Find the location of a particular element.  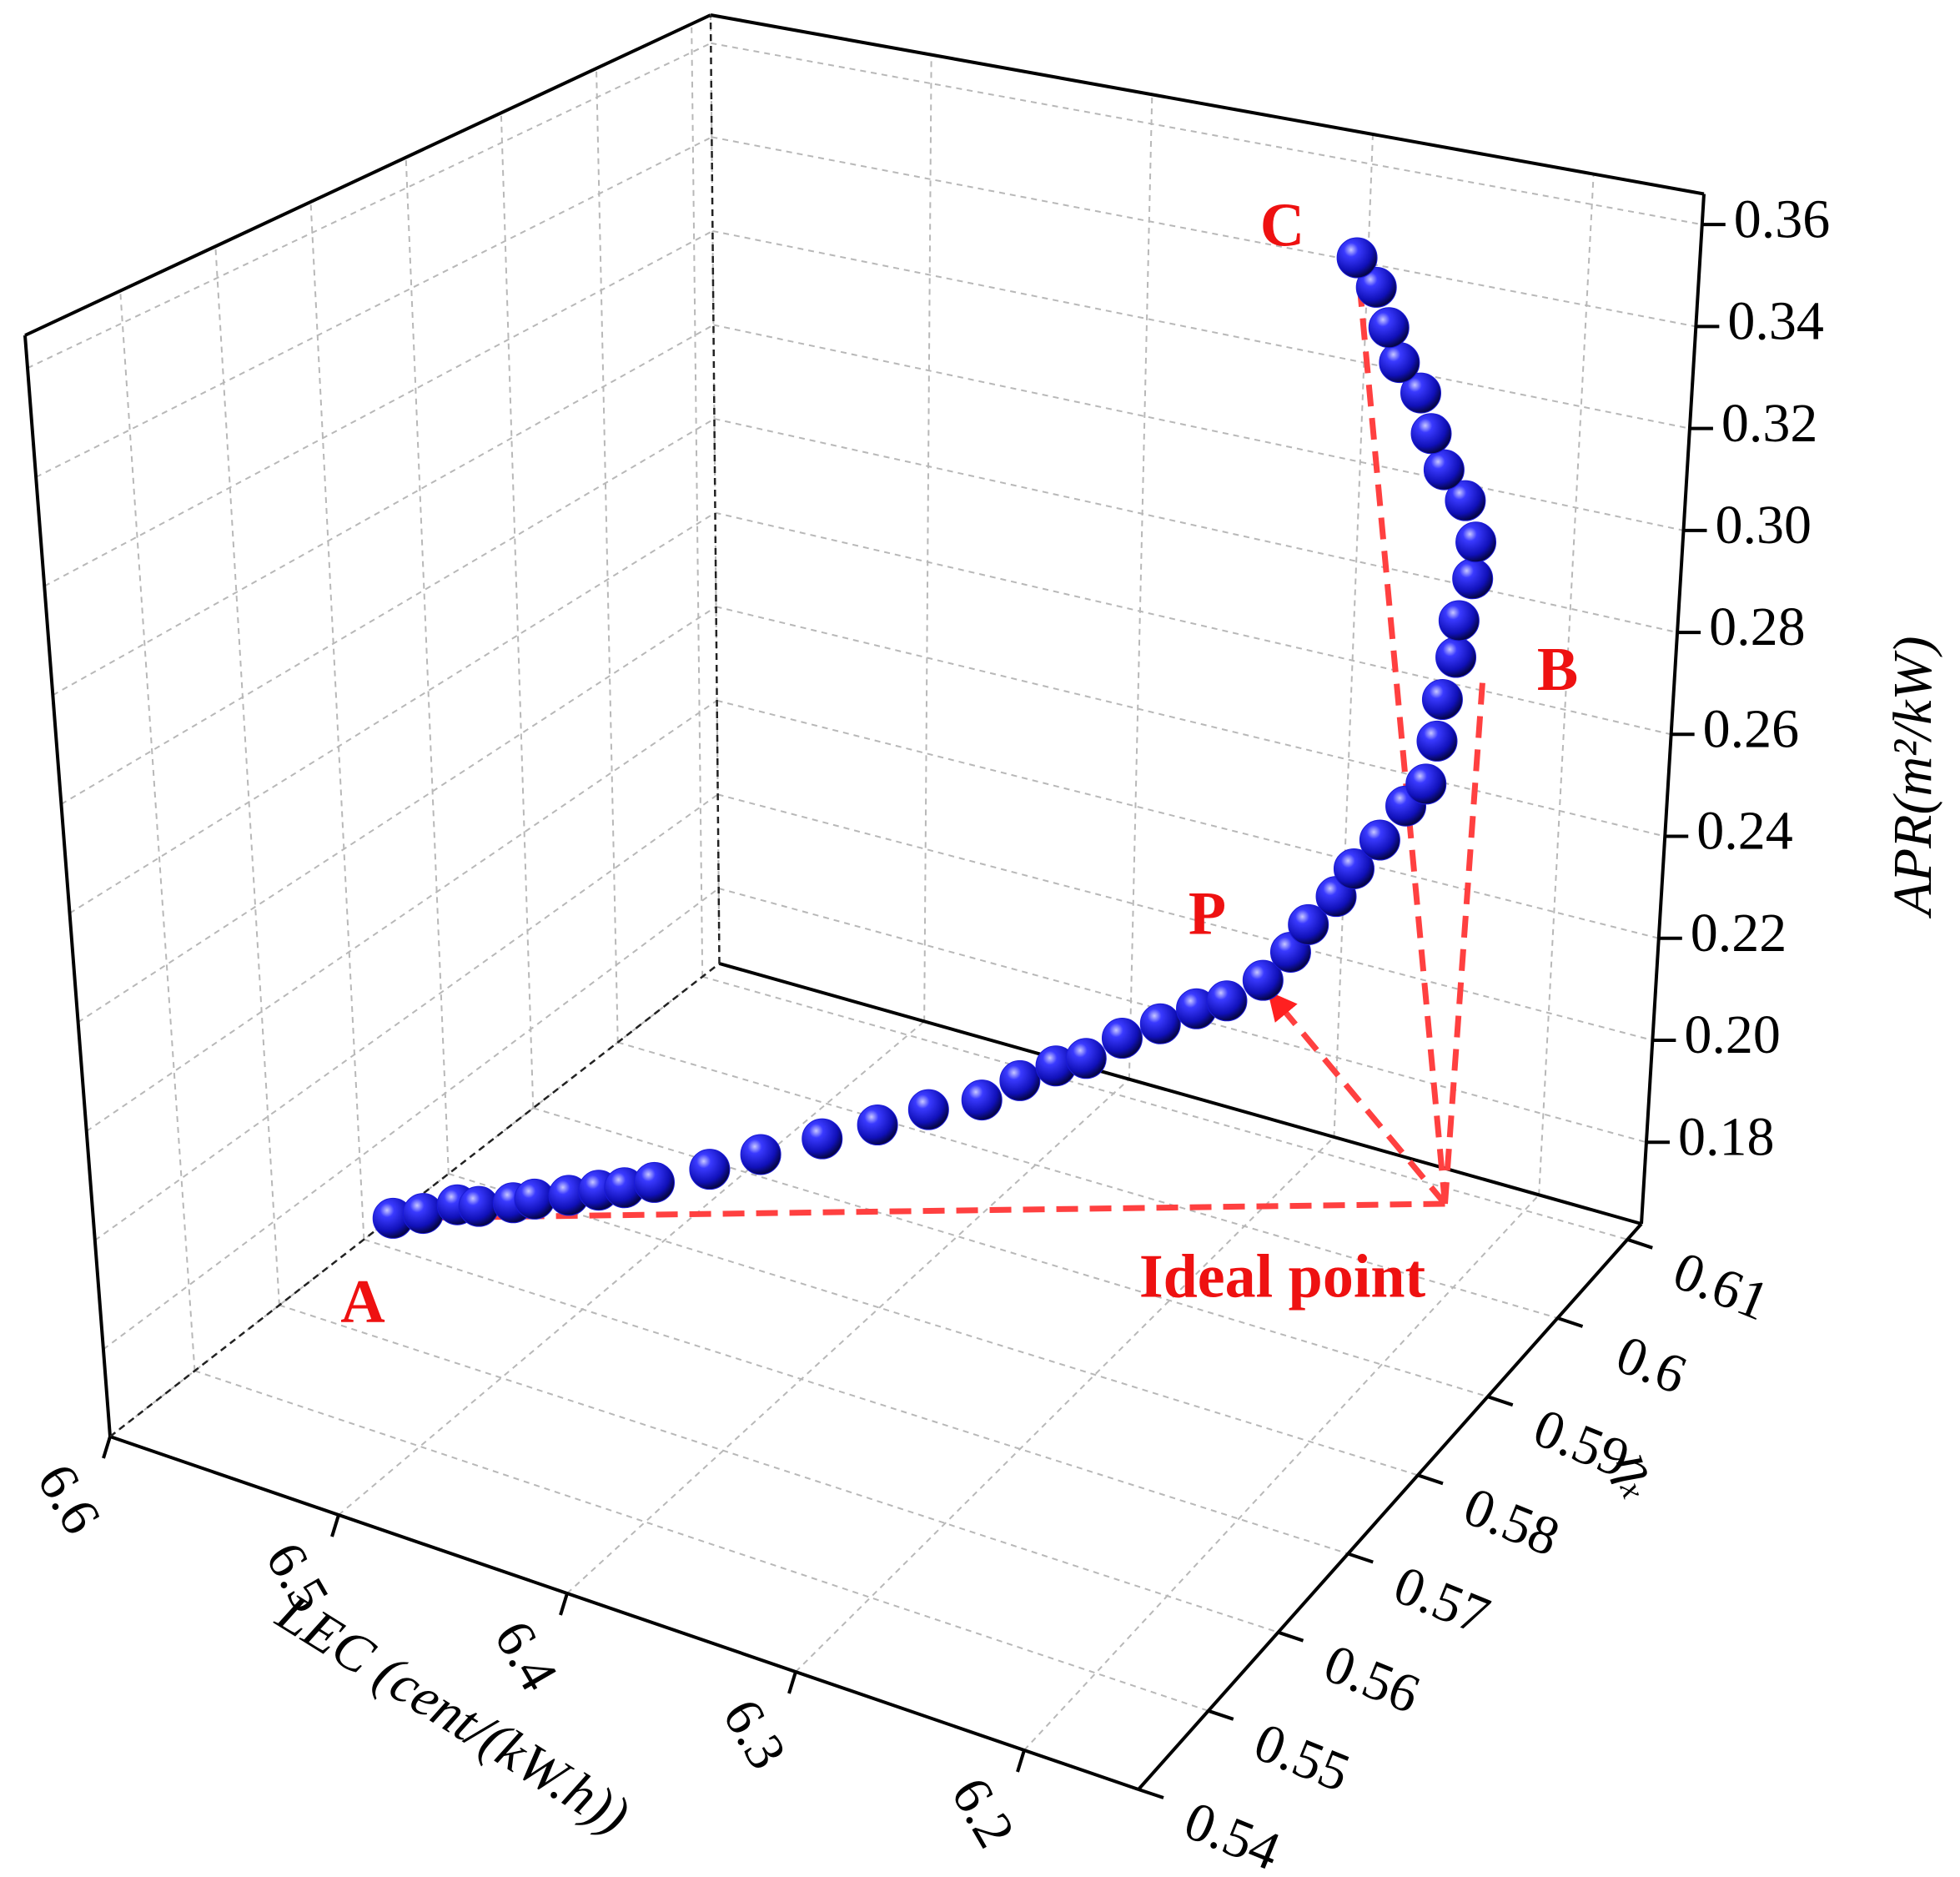

annotation: C is located at coordinates (1282, 225).